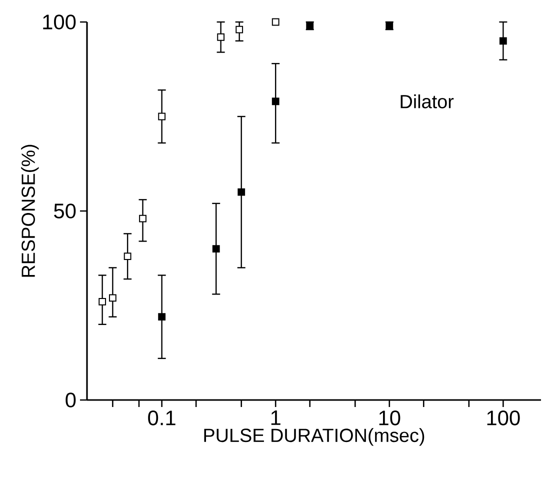 The width and height of the screenshot is (552, 481). What do you see at coordinates (59, 22) in the screenshot?
I see `y-tick-label: 100` at bounding box center [59, 22].